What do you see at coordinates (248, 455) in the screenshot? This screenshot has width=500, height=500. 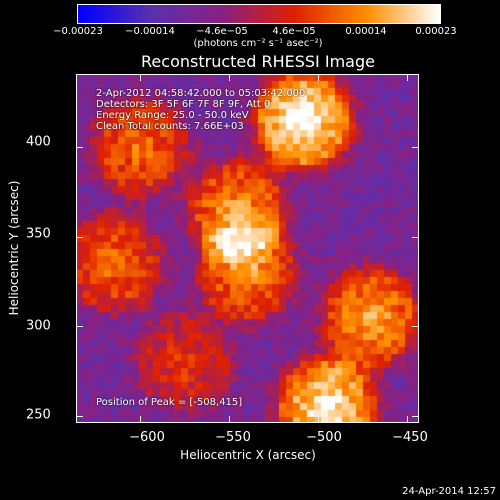 I see `x-axis-label: Heliocentric X (arcsec)` at bounding box center [248, 455].